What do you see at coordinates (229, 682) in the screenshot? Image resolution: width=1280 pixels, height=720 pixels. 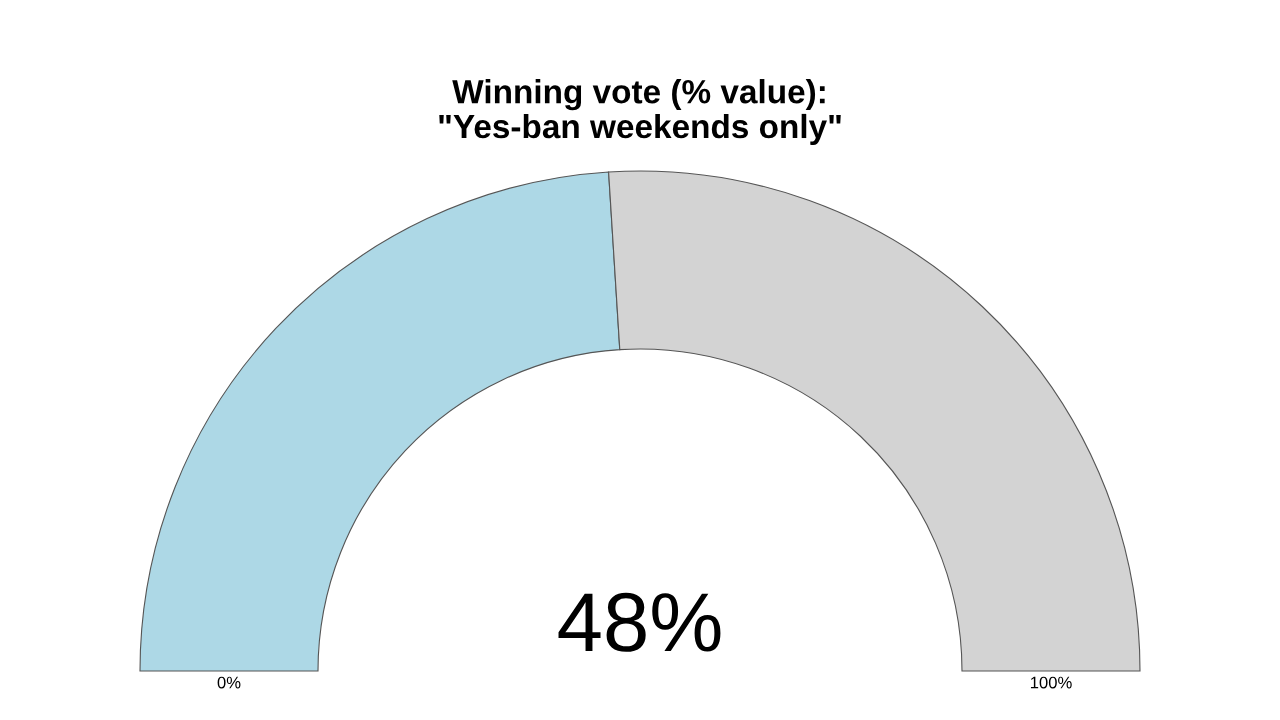 I see `text: 0%` at bounding box center [229, 682].